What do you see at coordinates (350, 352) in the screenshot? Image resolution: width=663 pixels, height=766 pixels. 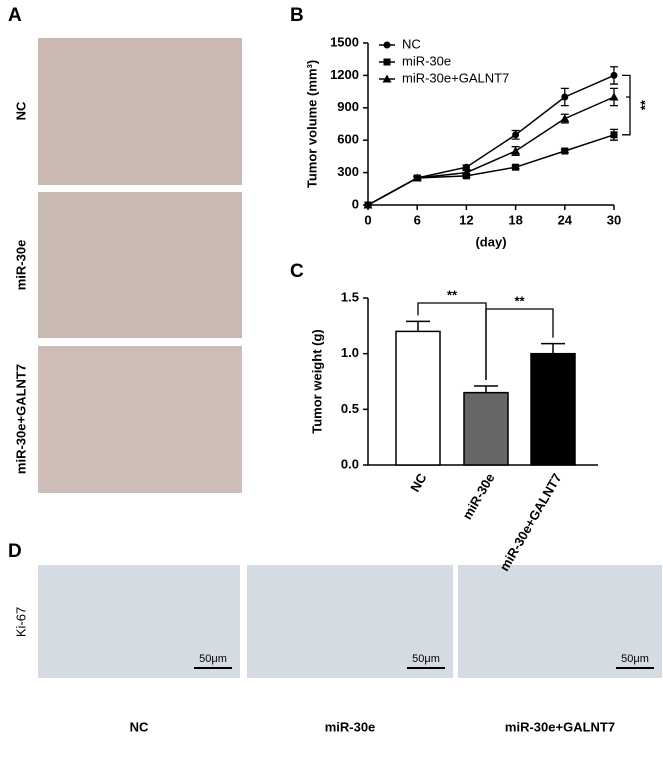 I see `y-tick-label: 1.0` at bounding box center [350, 352].